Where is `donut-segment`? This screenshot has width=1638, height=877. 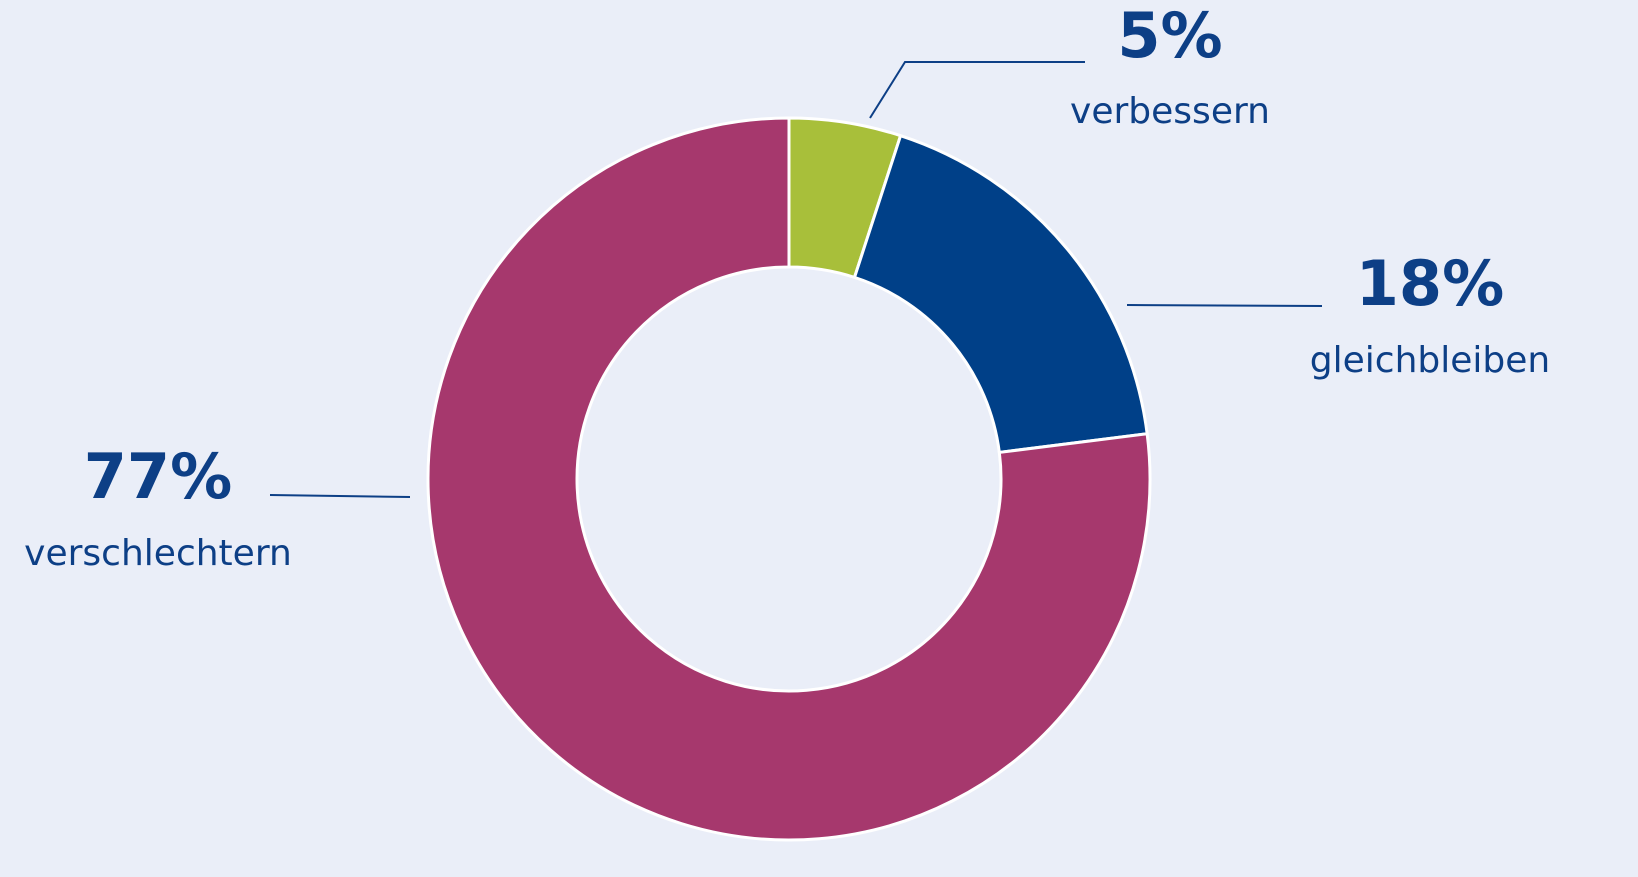
donut-segment is located at coordinates (1000, 294).